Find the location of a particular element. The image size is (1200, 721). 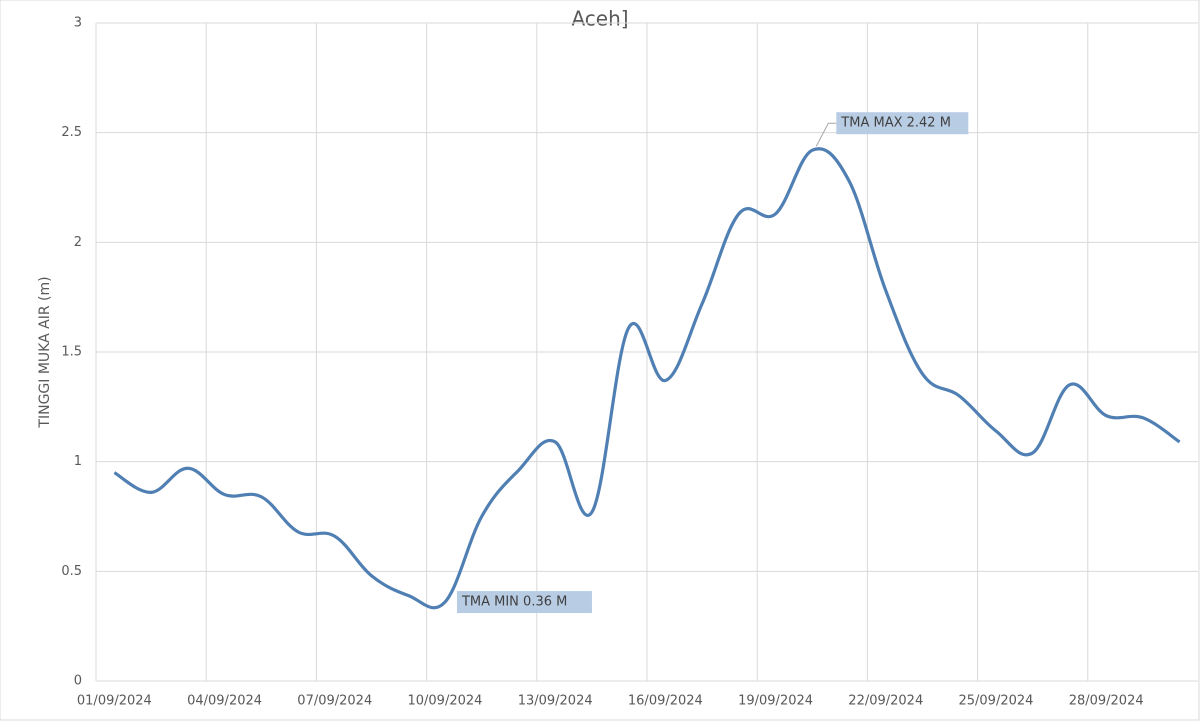

annotation: TMA MAX 2.42 M is located at coordinates (892, 129).